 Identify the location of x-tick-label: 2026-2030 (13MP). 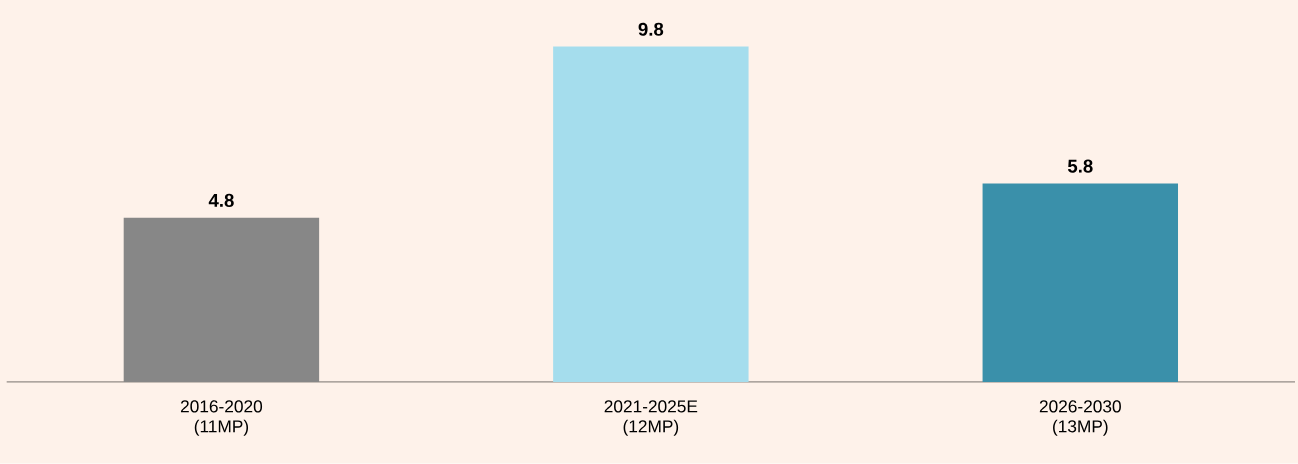
(1080, 418).